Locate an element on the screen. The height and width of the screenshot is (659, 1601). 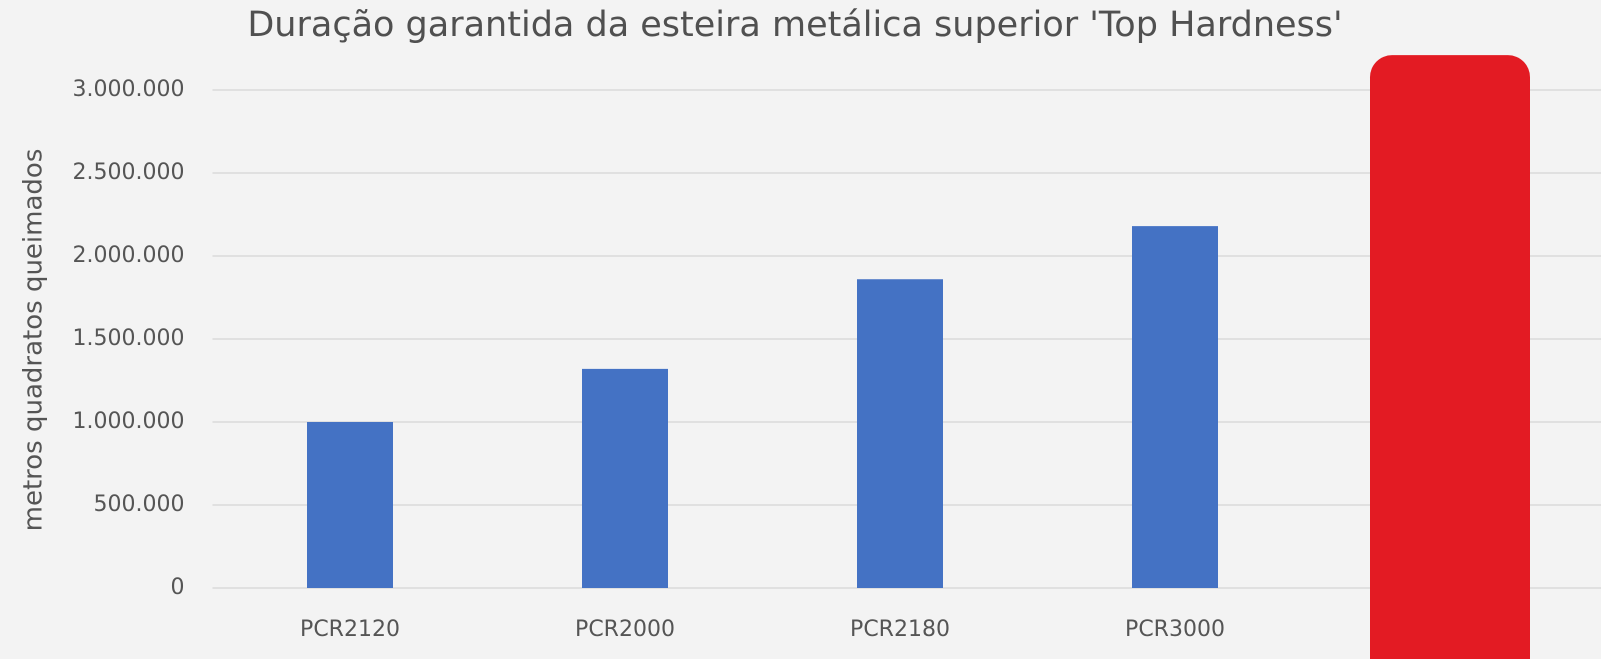
x-tick-label: PCR2120 is located at coordinates (350, 629).